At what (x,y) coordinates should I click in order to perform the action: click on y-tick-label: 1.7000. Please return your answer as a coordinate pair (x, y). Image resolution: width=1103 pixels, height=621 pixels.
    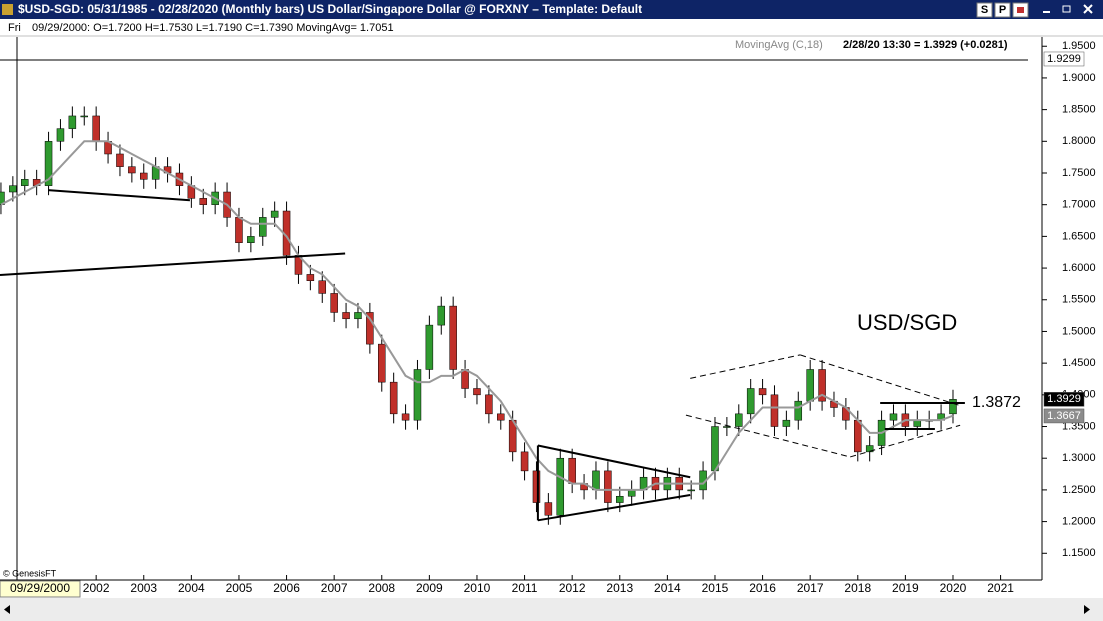
    Looking at the image, I should click on (1079, 205).